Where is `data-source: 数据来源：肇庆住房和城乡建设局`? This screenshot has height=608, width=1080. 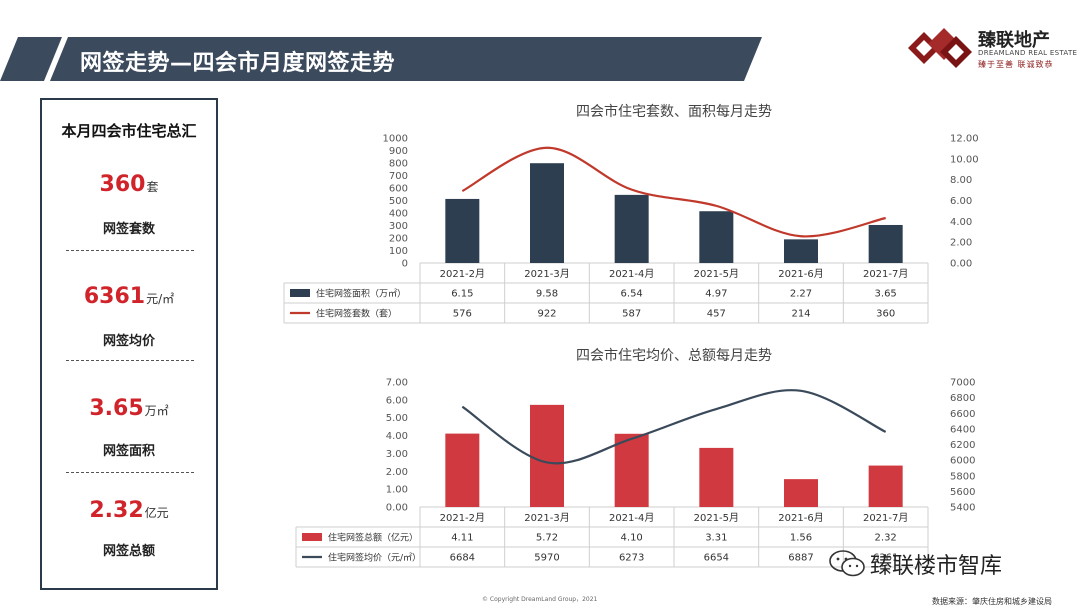
data-source: 数据来源：肇庆住房和城乡建设局 is located at coordinates (992, 601).